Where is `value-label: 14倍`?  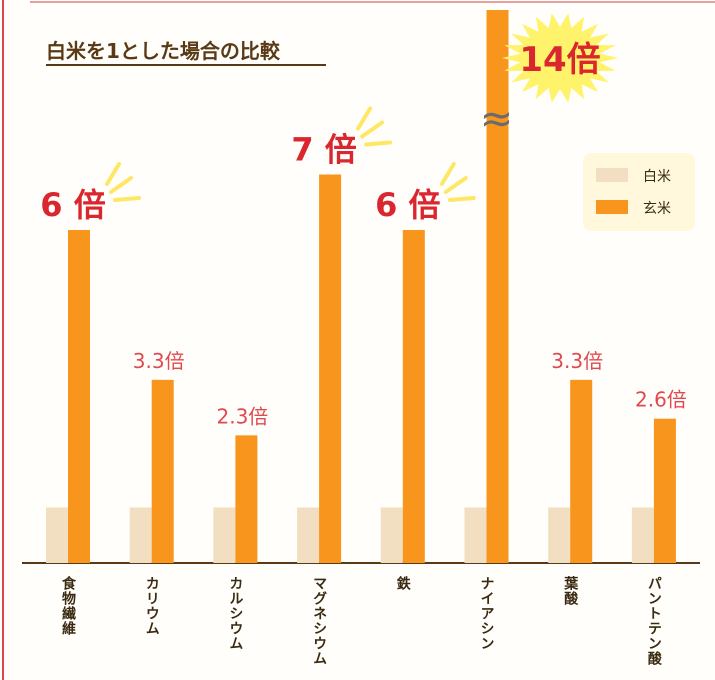 value-label: 14倍 is located at coordinates (559, 60).